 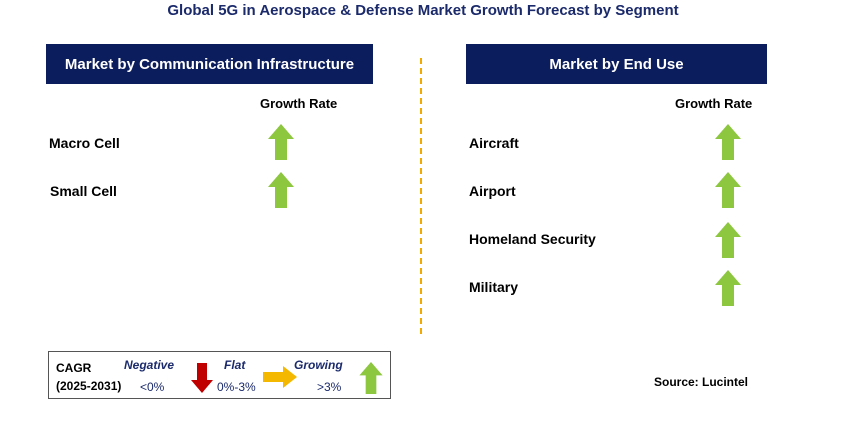 I want to click on legend-period: (2025-2031), so click(x=89, y=386).